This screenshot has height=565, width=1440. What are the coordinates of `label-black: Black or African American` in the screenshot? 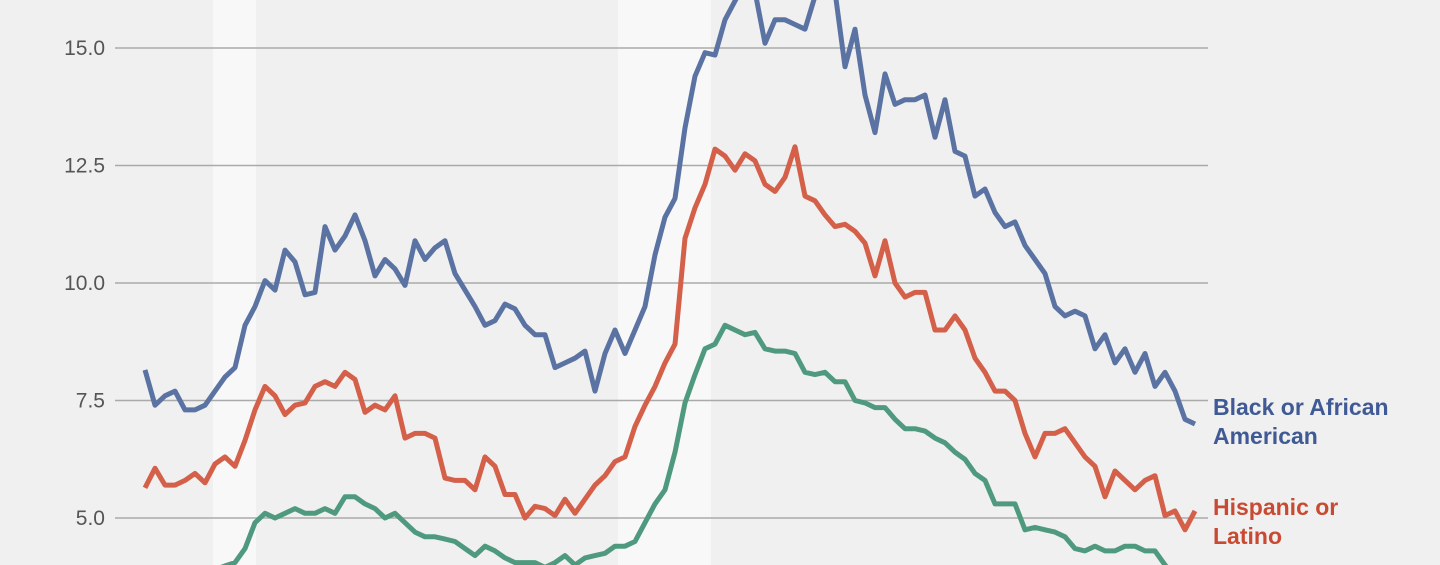 It's located at (1304, 421).